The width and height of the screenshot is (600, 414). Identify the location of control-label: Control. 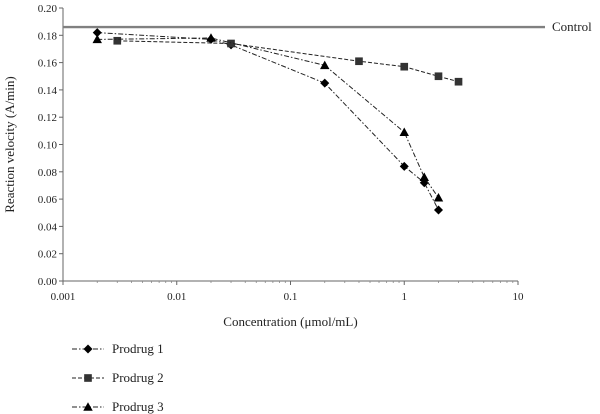
(572, 26).